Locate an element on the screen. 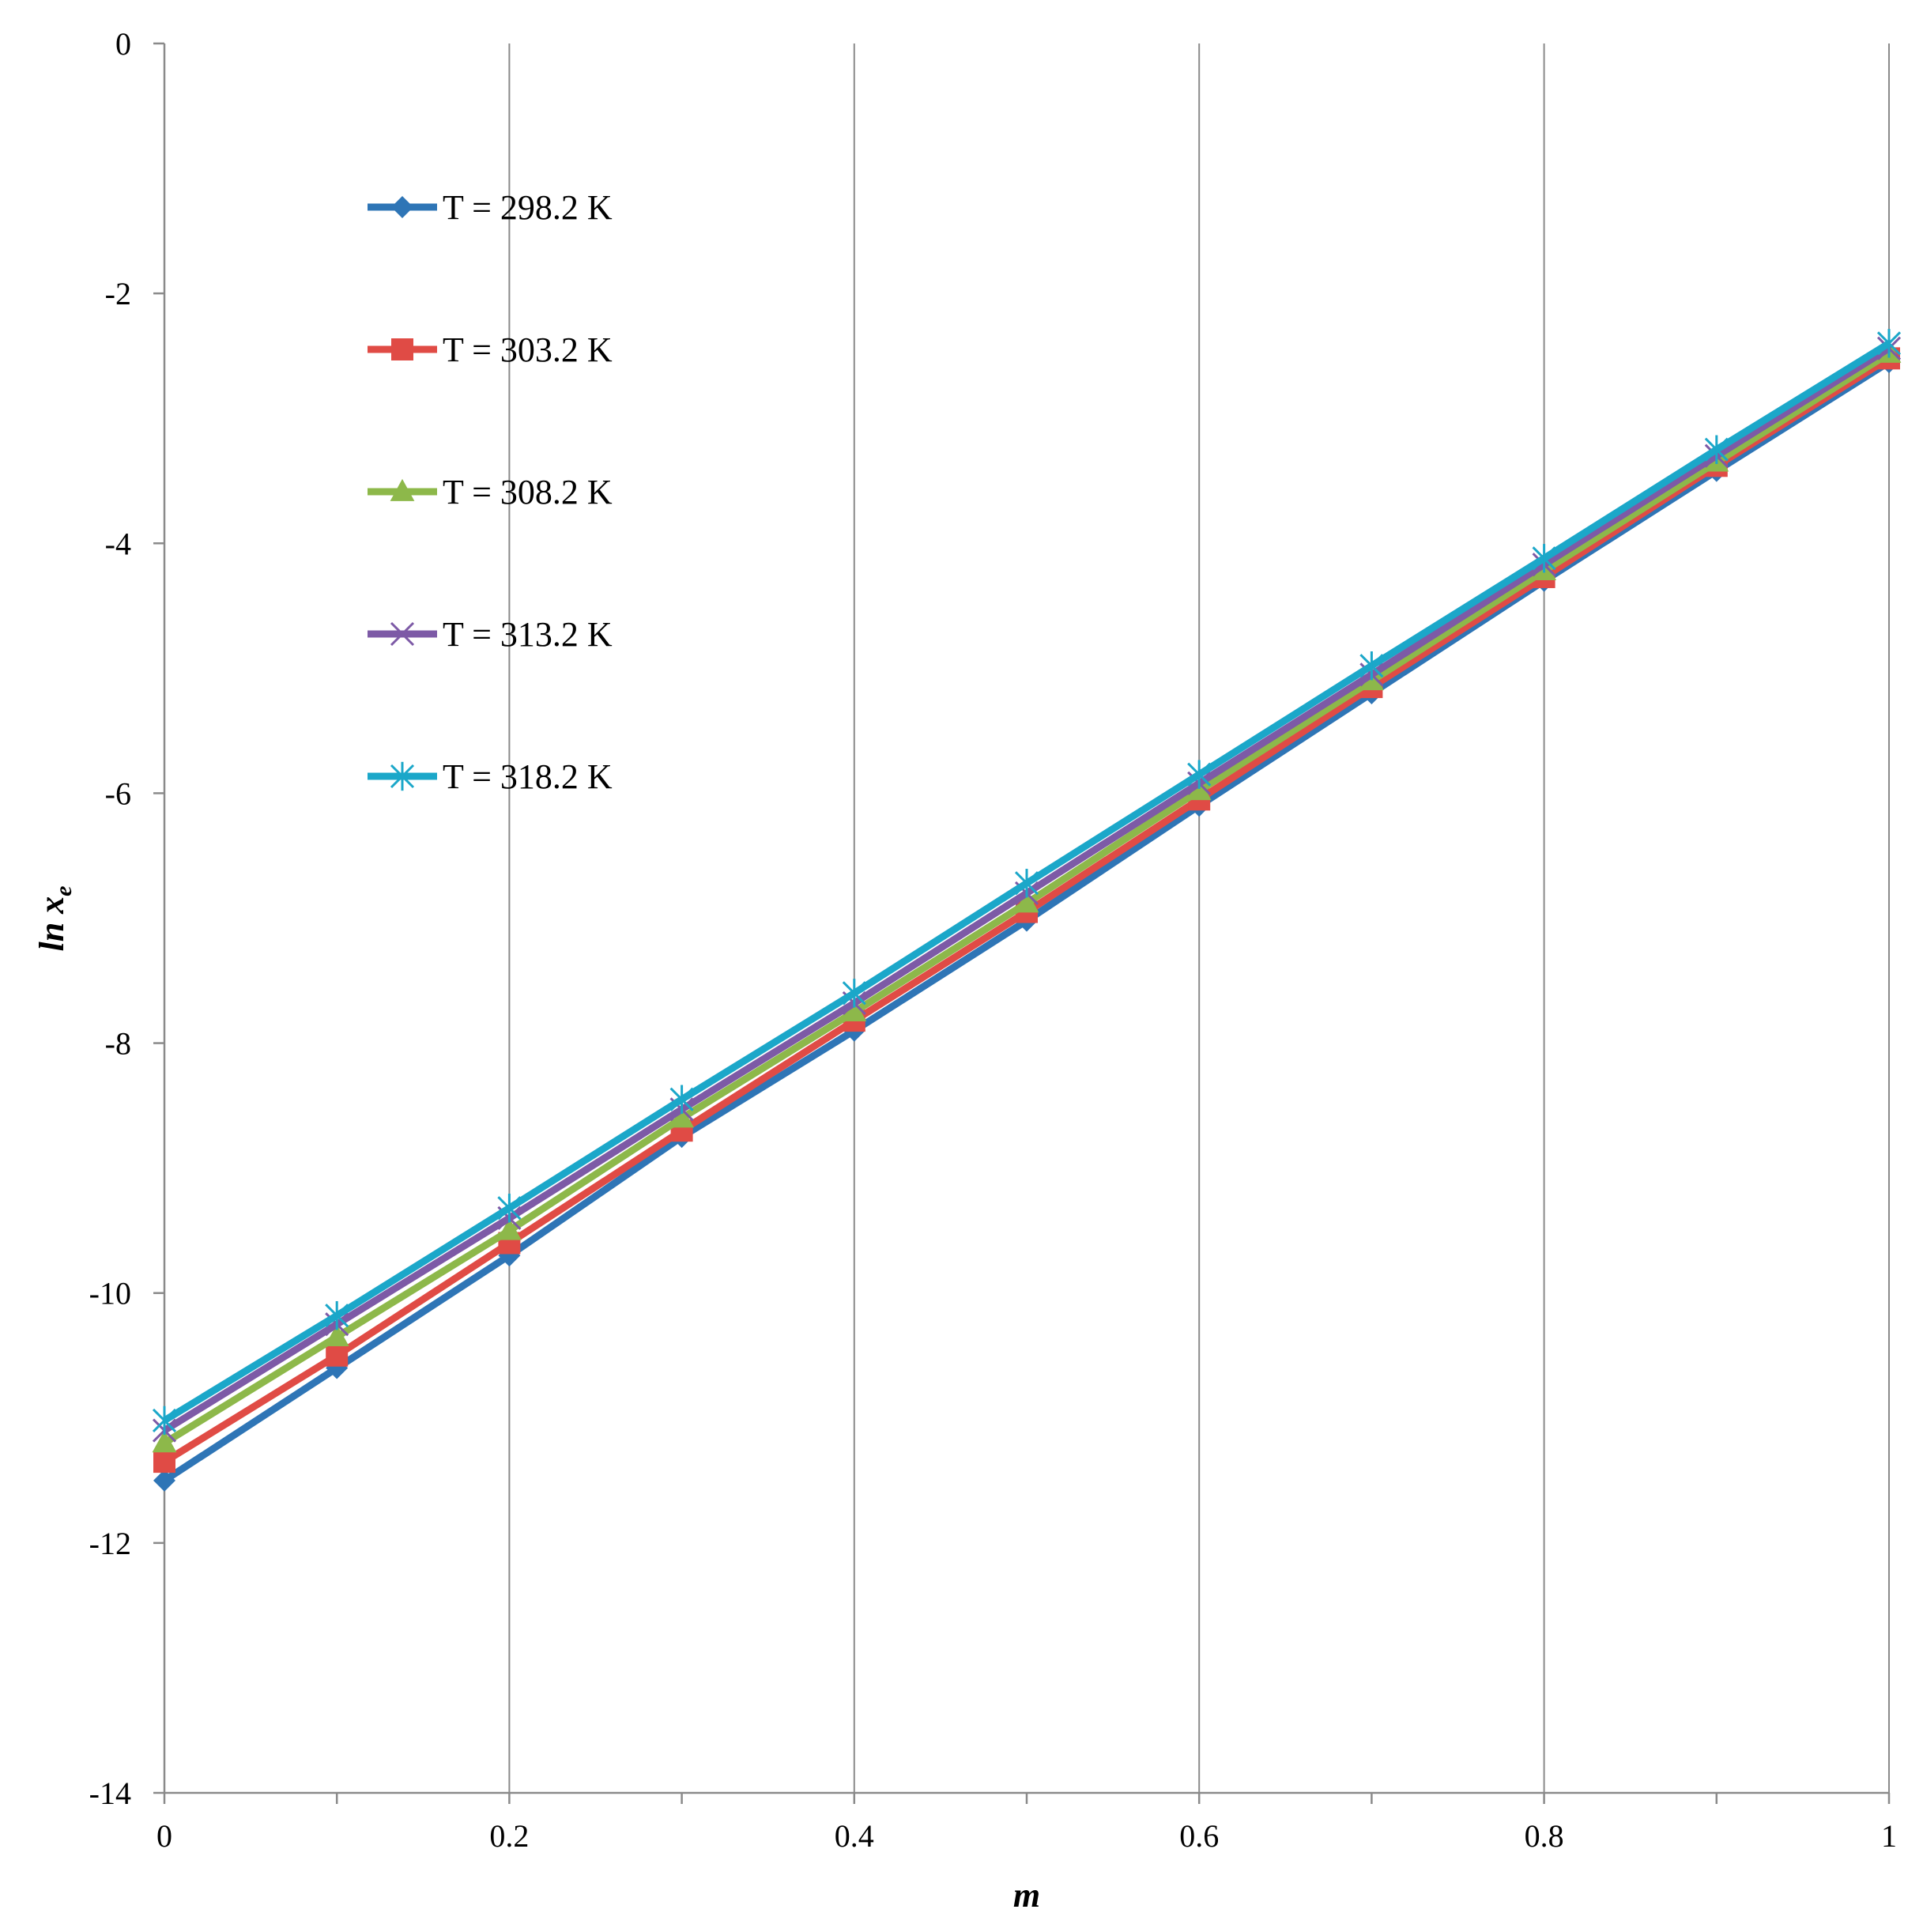 This screenshot has height=1932, width=1923. x-axis-title: m is located at coordinates (1026, 1895).